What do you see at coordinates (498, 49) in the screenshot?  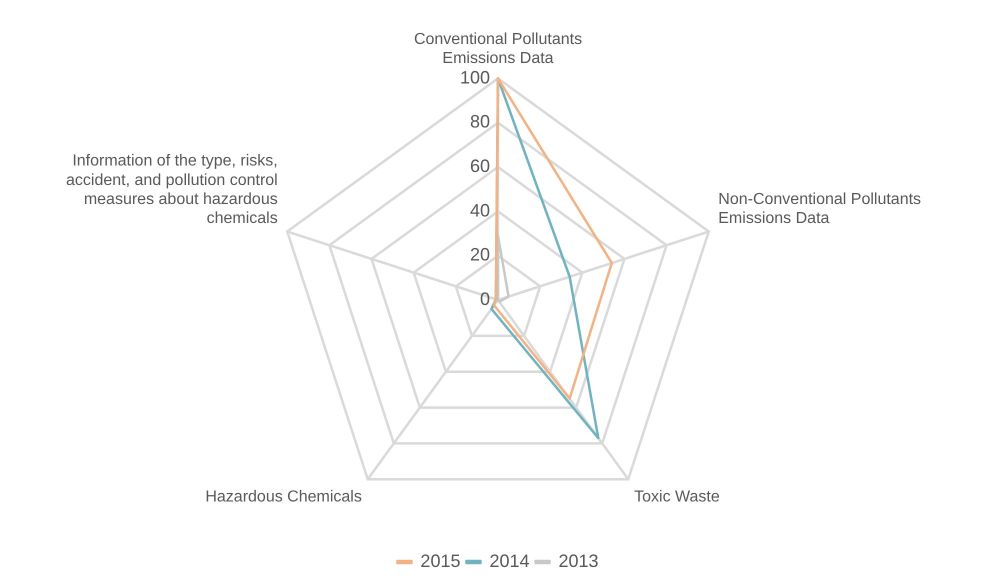 I see `spoke-label: Conventional Pollutants Emissions Data` at bounding box center [498, 49].